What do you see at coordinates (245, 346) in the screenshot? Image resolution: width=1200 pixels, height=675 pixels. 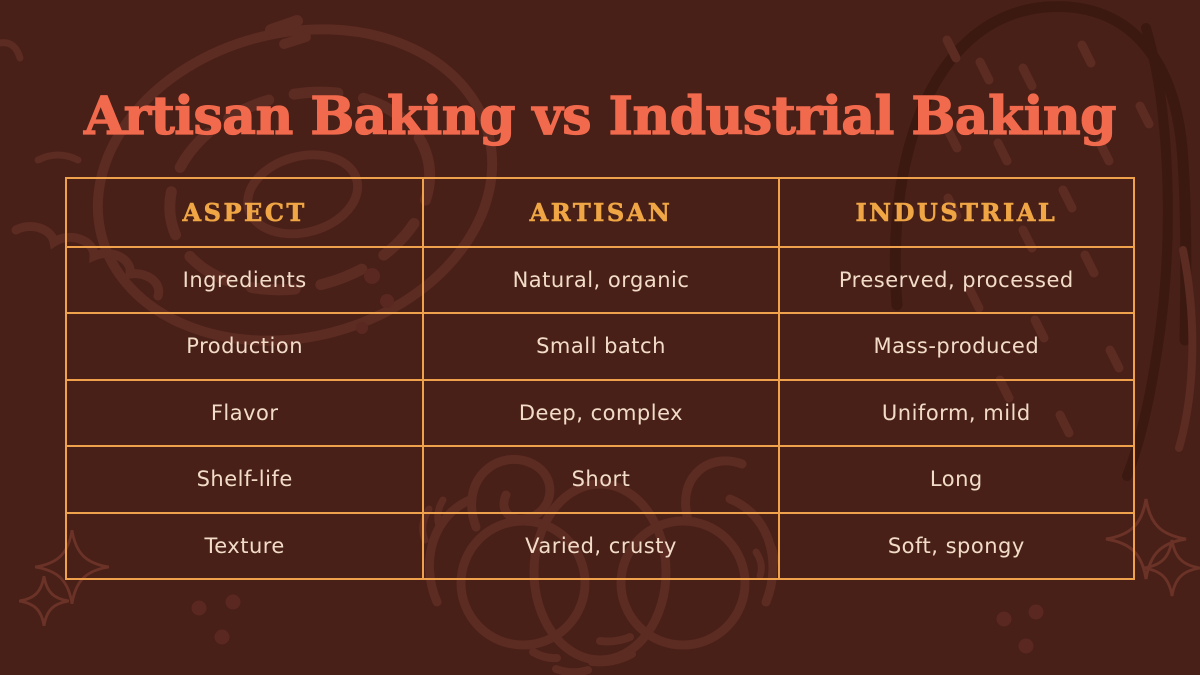 I see `table-cell: Production` at bounding box center [245, 346].